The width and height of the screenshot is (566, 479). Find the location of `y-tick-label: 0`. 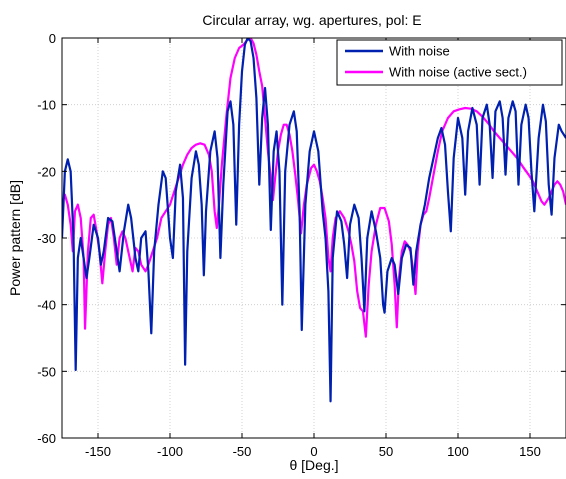

y-tick-label: 0 is located at coordinates (52, 38).